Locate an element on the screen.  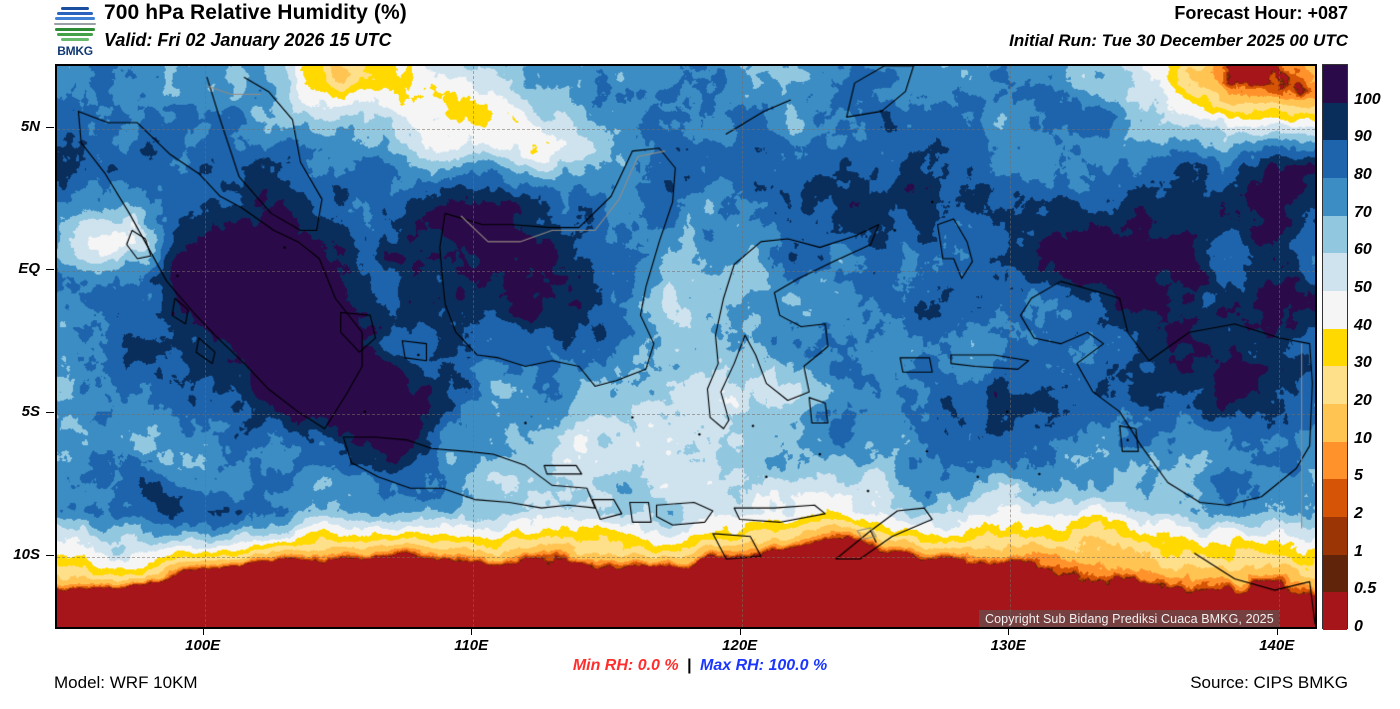
colorbar-tick-label: 30 is located at coordinates (1363, 363).